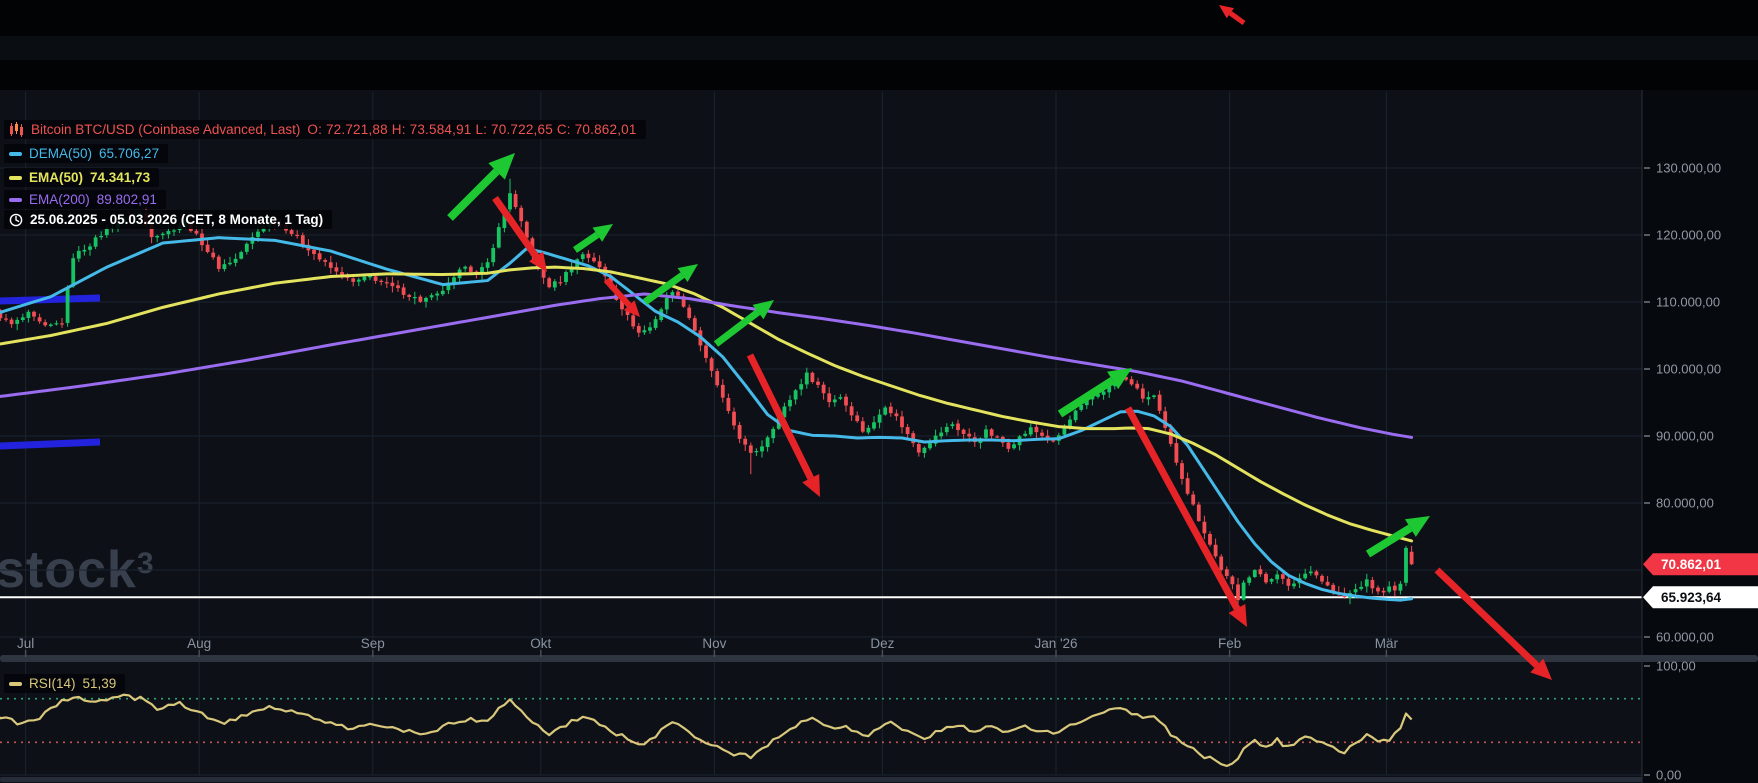  Describe the element at coordinates (16, 219) in the screenshot. I see `clock-icon` at that location.